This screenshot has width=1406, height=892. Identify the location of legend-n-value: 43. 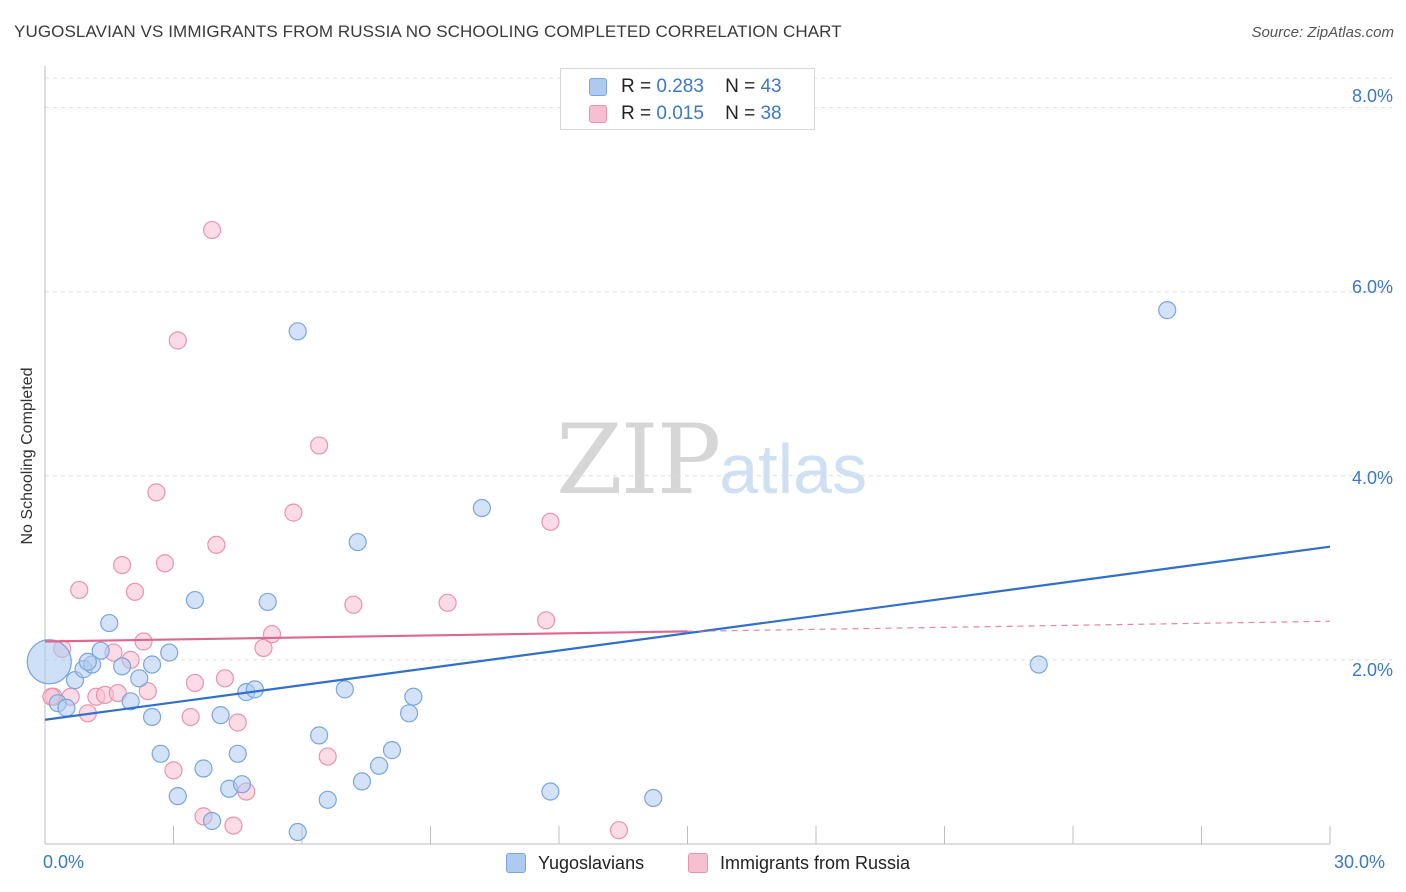
(771, 86).